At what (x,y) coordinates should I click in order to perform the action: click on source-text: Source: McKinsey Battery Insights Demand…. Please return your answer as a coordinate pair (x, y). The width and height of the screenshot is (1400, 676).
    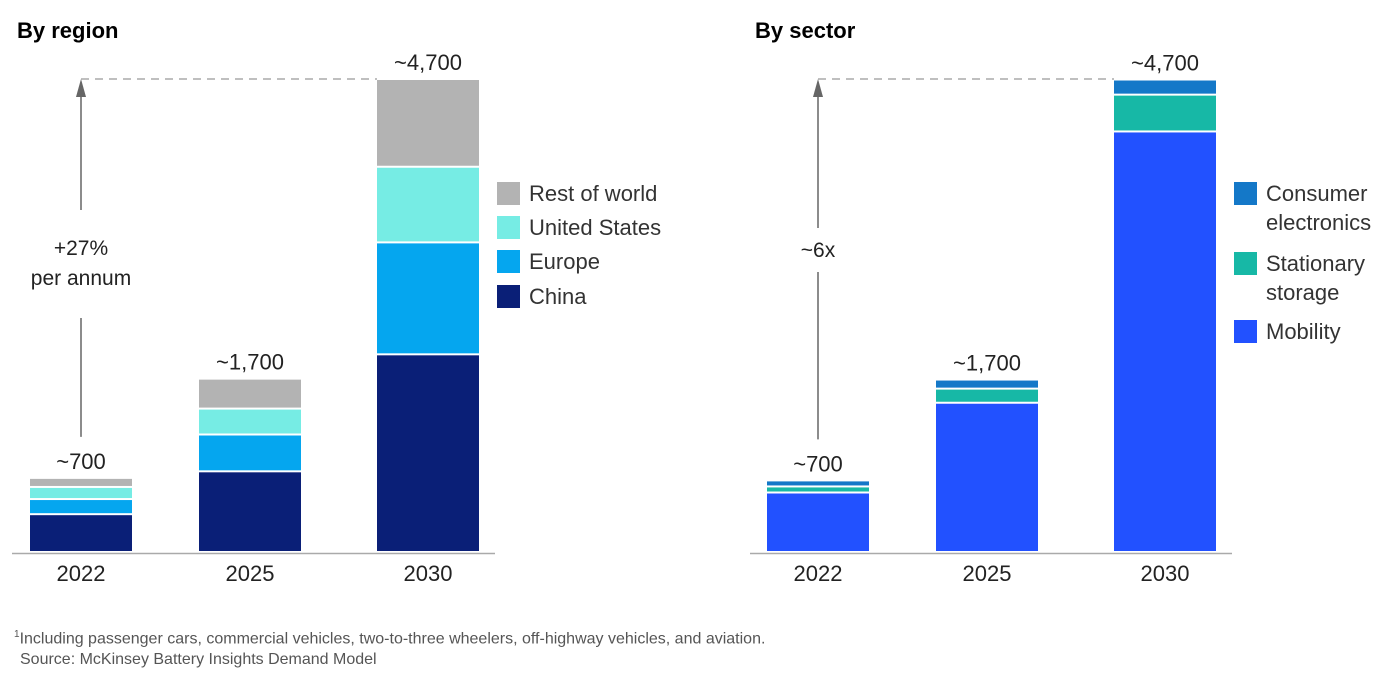
    Looking at the image, I should click on (198, 660).